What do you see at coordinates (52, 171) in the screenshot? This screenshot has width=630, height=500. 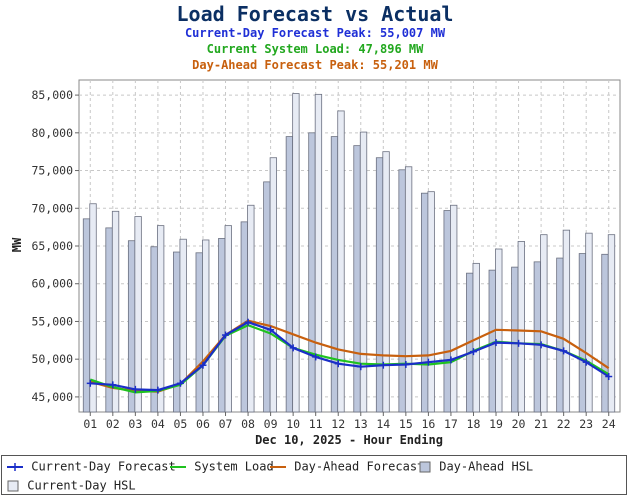 I see `y-tick-label: 75,000` at bounding box center [52, 171].